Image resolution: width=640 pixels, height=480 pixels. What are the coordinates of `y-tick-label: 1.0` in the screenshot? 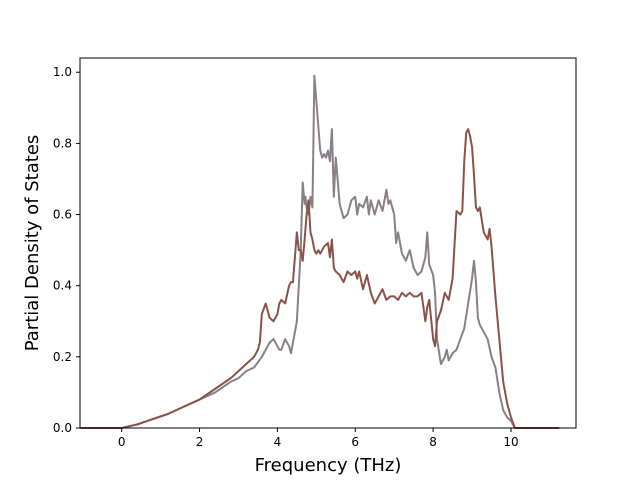 It's located at (62, 72).